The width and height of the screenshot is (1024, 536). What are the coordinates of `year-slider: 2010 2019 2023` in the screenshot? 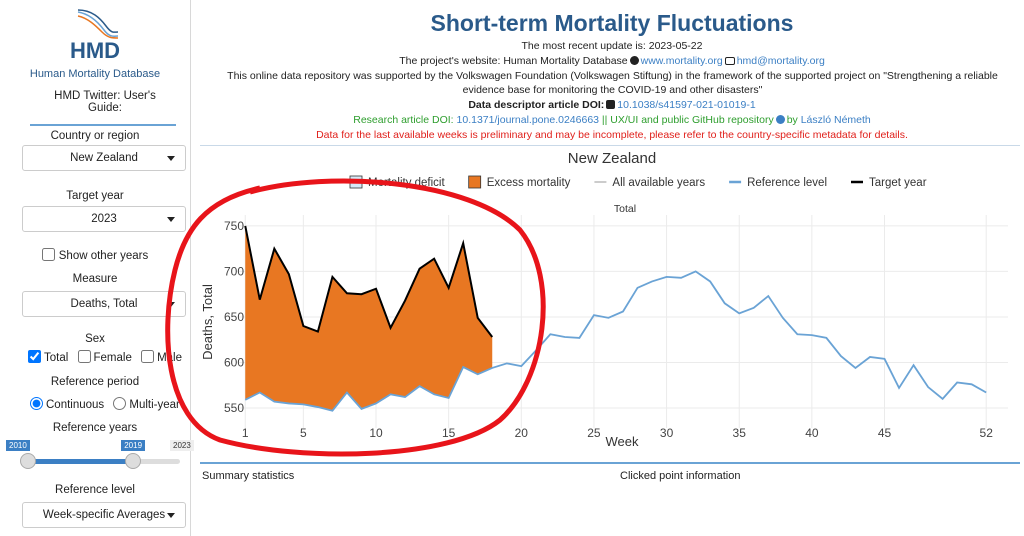 It's located at (97, 456).